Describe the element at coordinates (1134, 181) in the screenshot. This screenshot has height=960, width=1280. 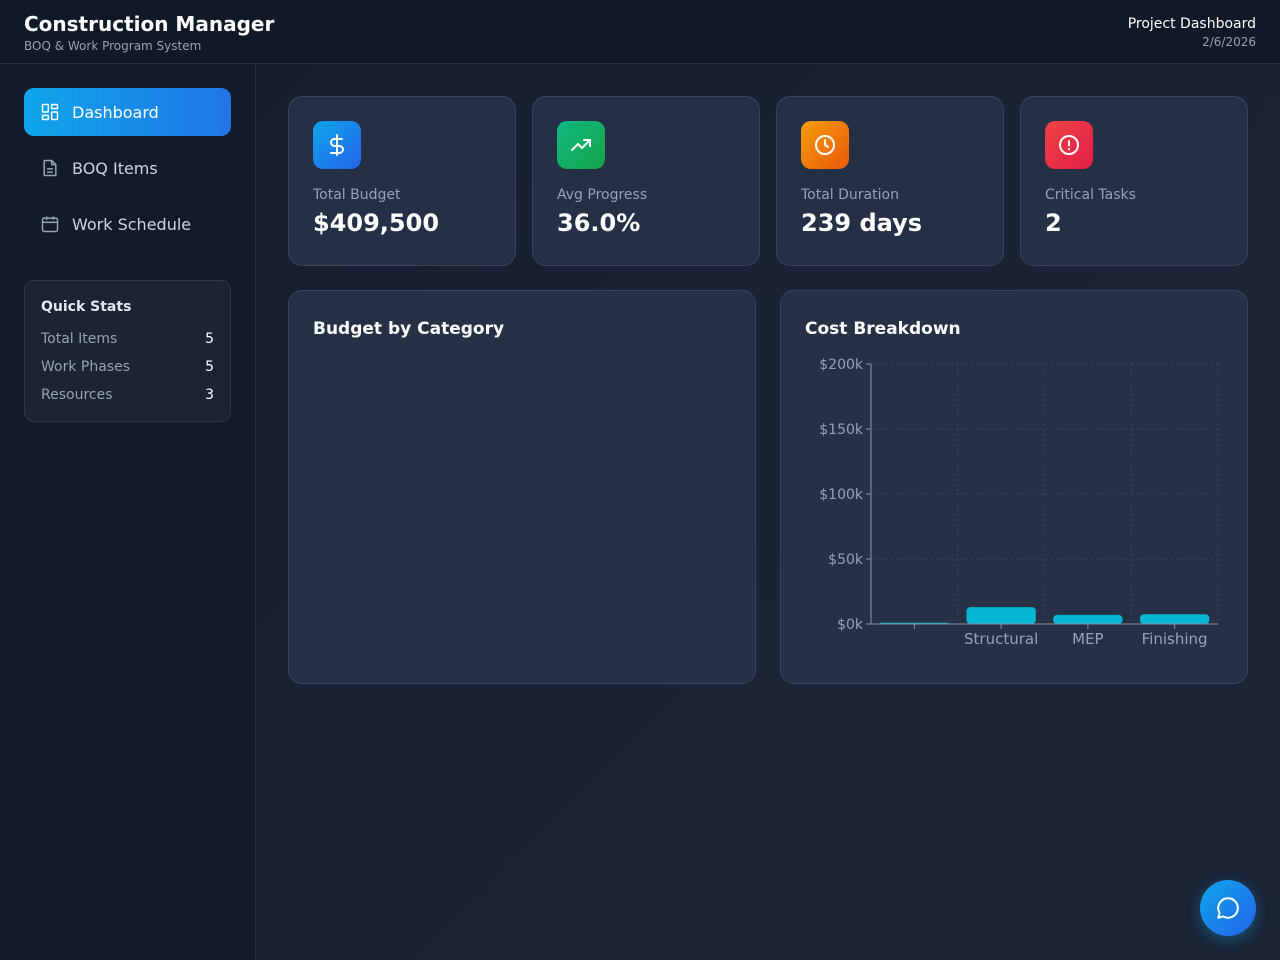
I see `stat-card-critical-tasks: Critical Tasks 2` at that location.